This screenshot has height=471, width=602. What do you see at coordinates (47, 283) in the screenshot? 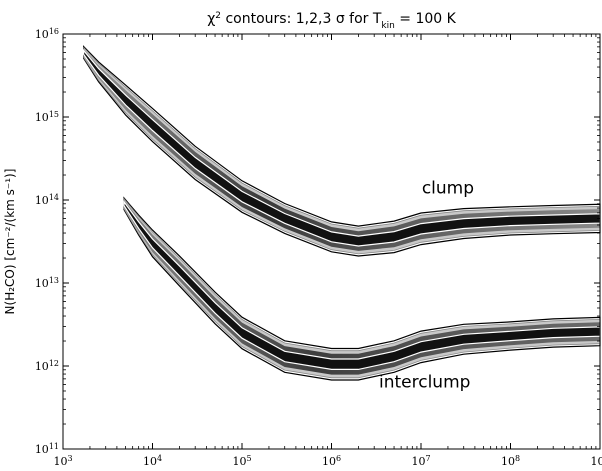
I see `y-tick-label: 1013` at bounding box center [47, 283].